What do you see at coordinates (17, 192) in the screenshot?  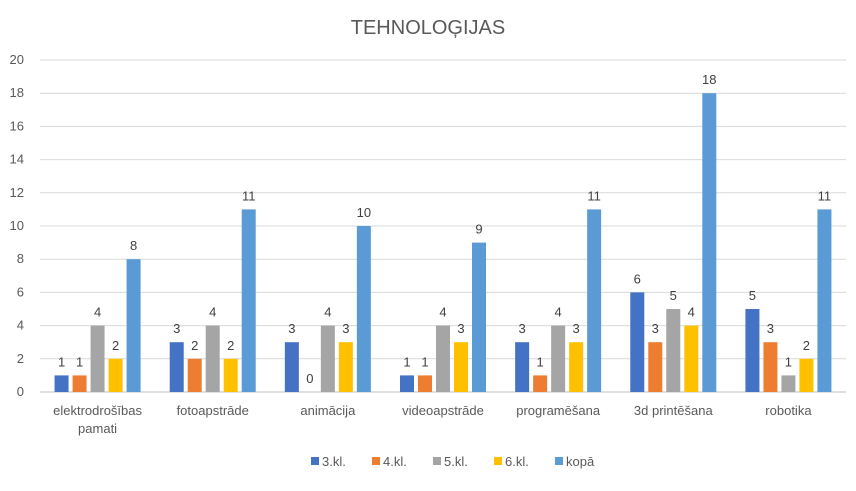 I see `y-tick-label: 12` at bounding box center [17, 192].